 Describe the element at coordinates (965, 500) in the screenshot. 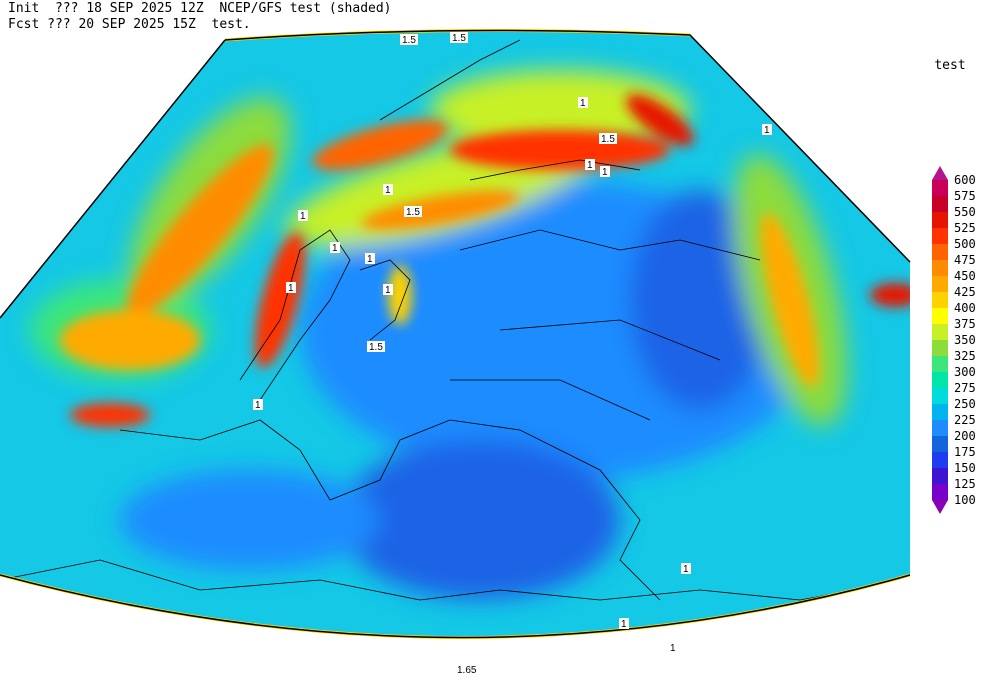

I see `colorbar-label: 100` at that location.